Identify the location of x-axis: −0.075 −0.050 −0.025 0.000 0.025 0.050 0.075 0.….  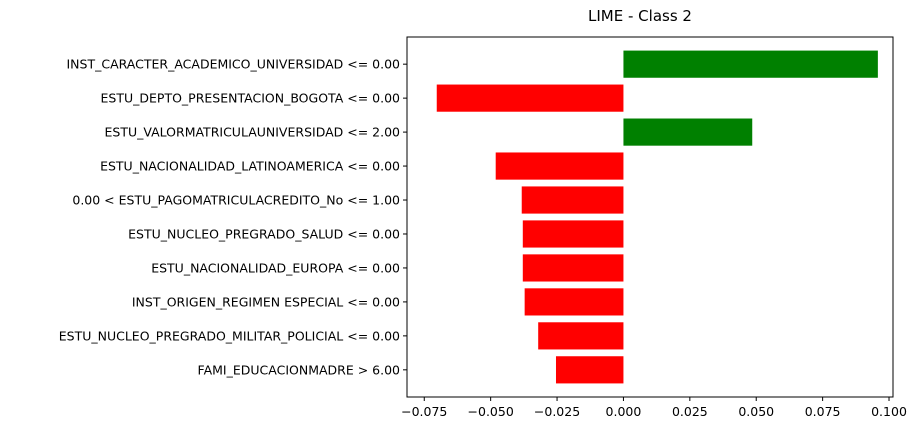
(654, 408).